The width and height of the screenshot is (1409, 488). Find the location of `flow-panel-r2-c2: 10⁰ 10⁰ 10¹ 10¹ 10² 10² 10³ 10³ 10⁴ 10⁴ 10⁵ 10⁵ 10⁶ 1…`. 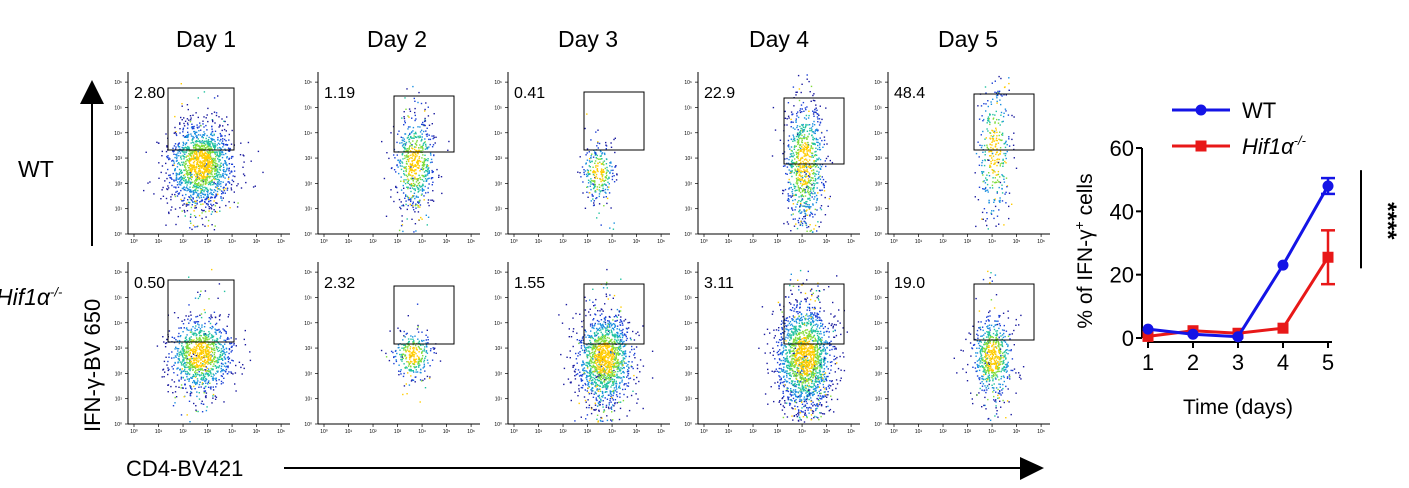

flow-panel-r2-c2: 10⁰ 10⁰ 10¹ 10¹ 10² 10² 10³ 10³ 10⁴ 10⁴ 10⁵ 10⁵ 10⁶ 1… is located at coordinates (392, 348).